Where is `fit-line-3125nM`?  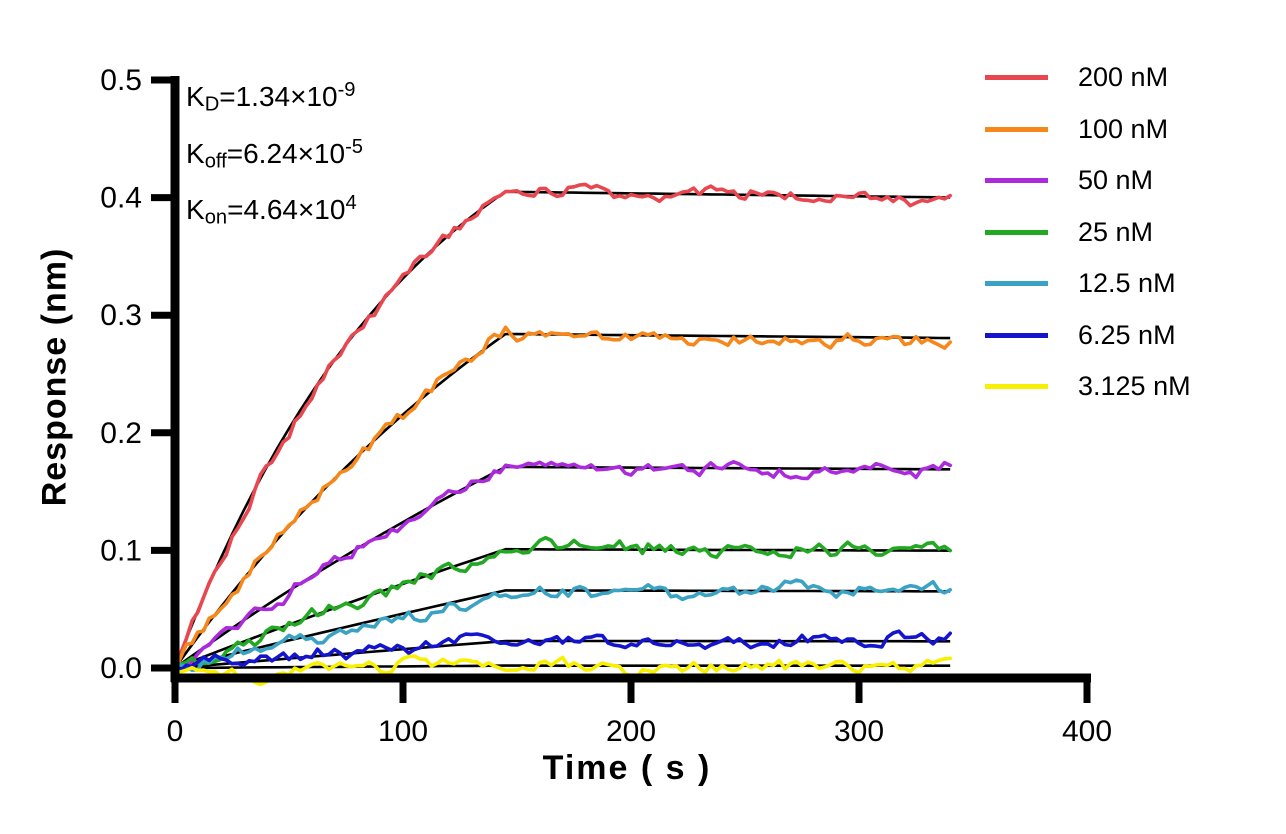
fit-line-3125nM is located at coordinates (562, 667).